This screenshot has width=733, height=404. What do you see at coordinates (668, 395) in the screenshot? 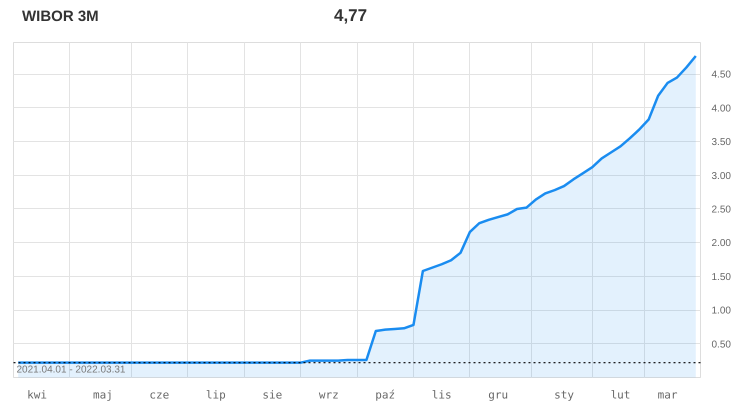
I see `x-tick-label: mar` at bounding box center [668, 395].